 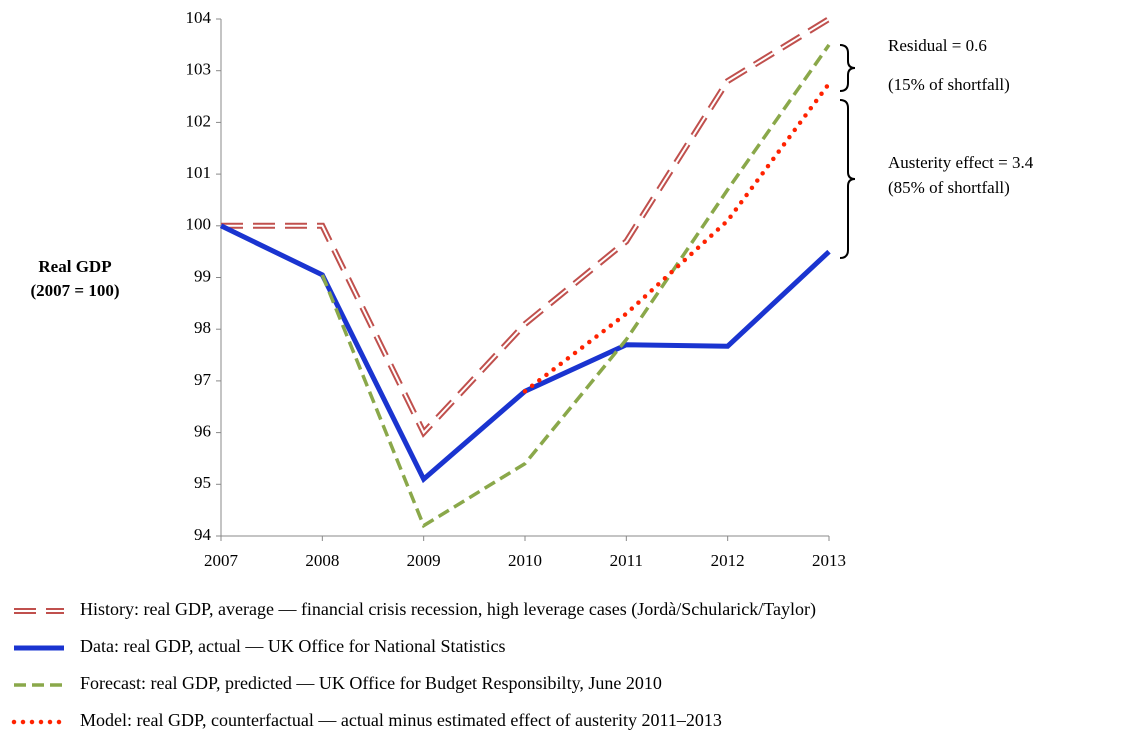 What do you see at coordinates (74, 266) in the screenshot?
I see `y-axis-label: Real GDP` at bounding box center [74, 266].